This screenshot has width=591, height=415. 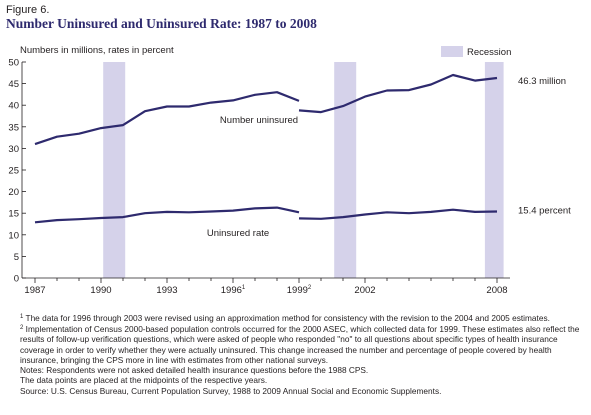 What do you see at coordinates (310, 288) in the screenshot?
I see `x-tick-footnote-mark: 2` at bounding box center [310, 288].